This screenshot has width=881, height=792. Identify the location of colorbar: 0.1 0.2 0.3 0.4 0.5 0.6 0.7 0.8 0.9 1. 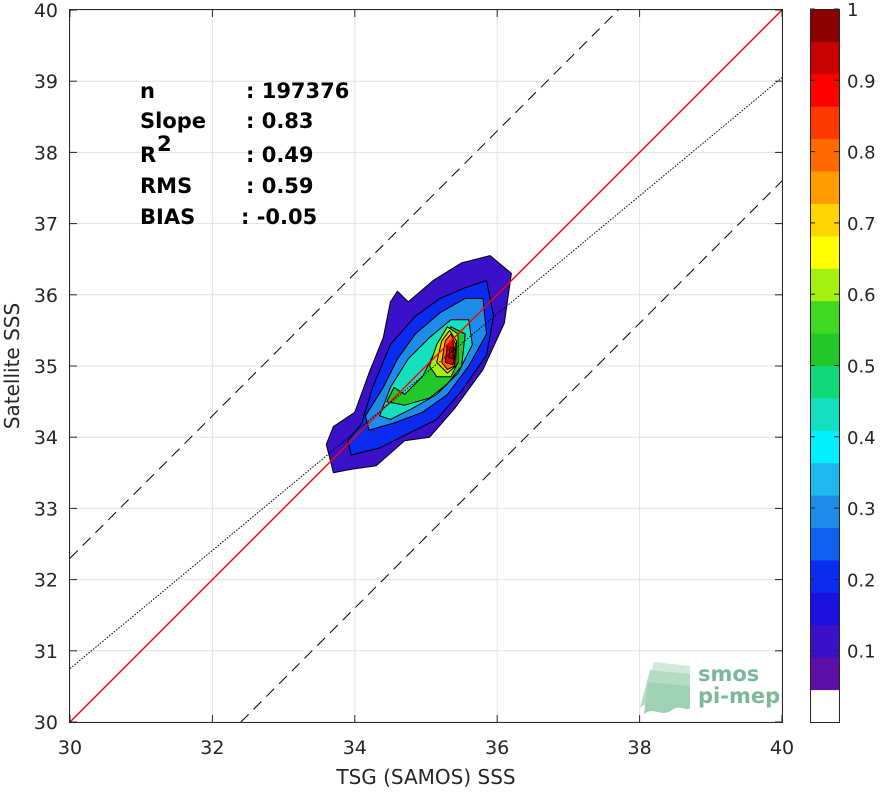
(843, 361).